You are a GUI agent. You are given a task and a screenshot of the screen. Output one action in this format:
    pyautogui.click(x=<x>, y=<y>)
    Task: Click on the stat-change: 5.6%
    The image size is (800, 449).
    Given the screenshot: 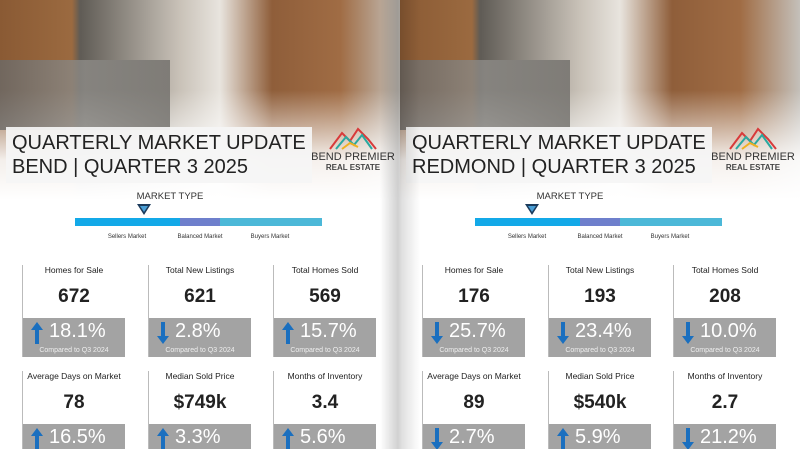 What is the action you would take?
    pyautogui.click(x=323, y=437)
    